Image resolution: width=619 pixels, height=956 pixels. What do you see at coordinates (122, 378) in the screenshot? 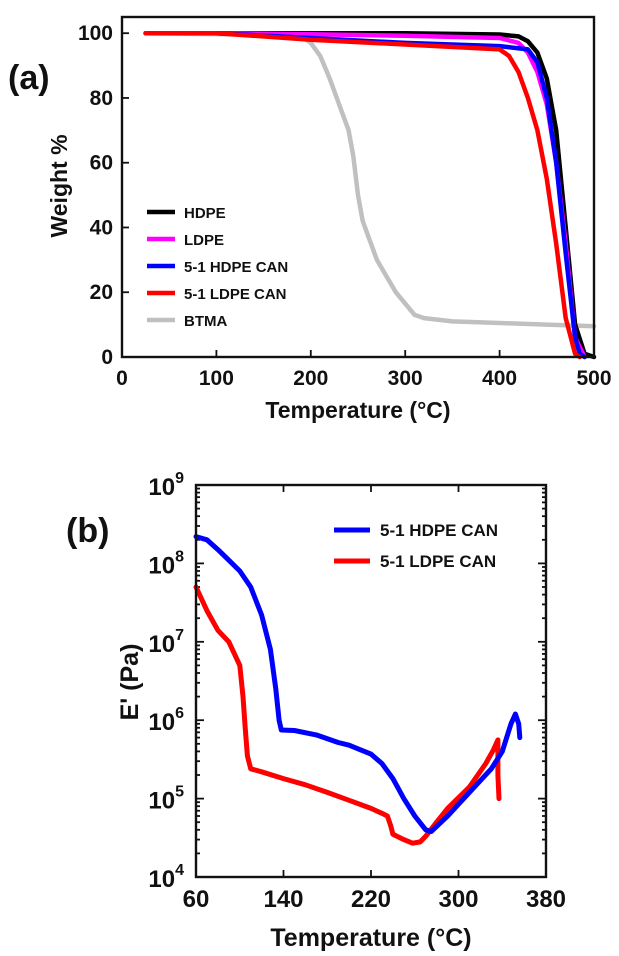
I see `panel-a-x-tick-label: 0` at bounding box center [122, 378].